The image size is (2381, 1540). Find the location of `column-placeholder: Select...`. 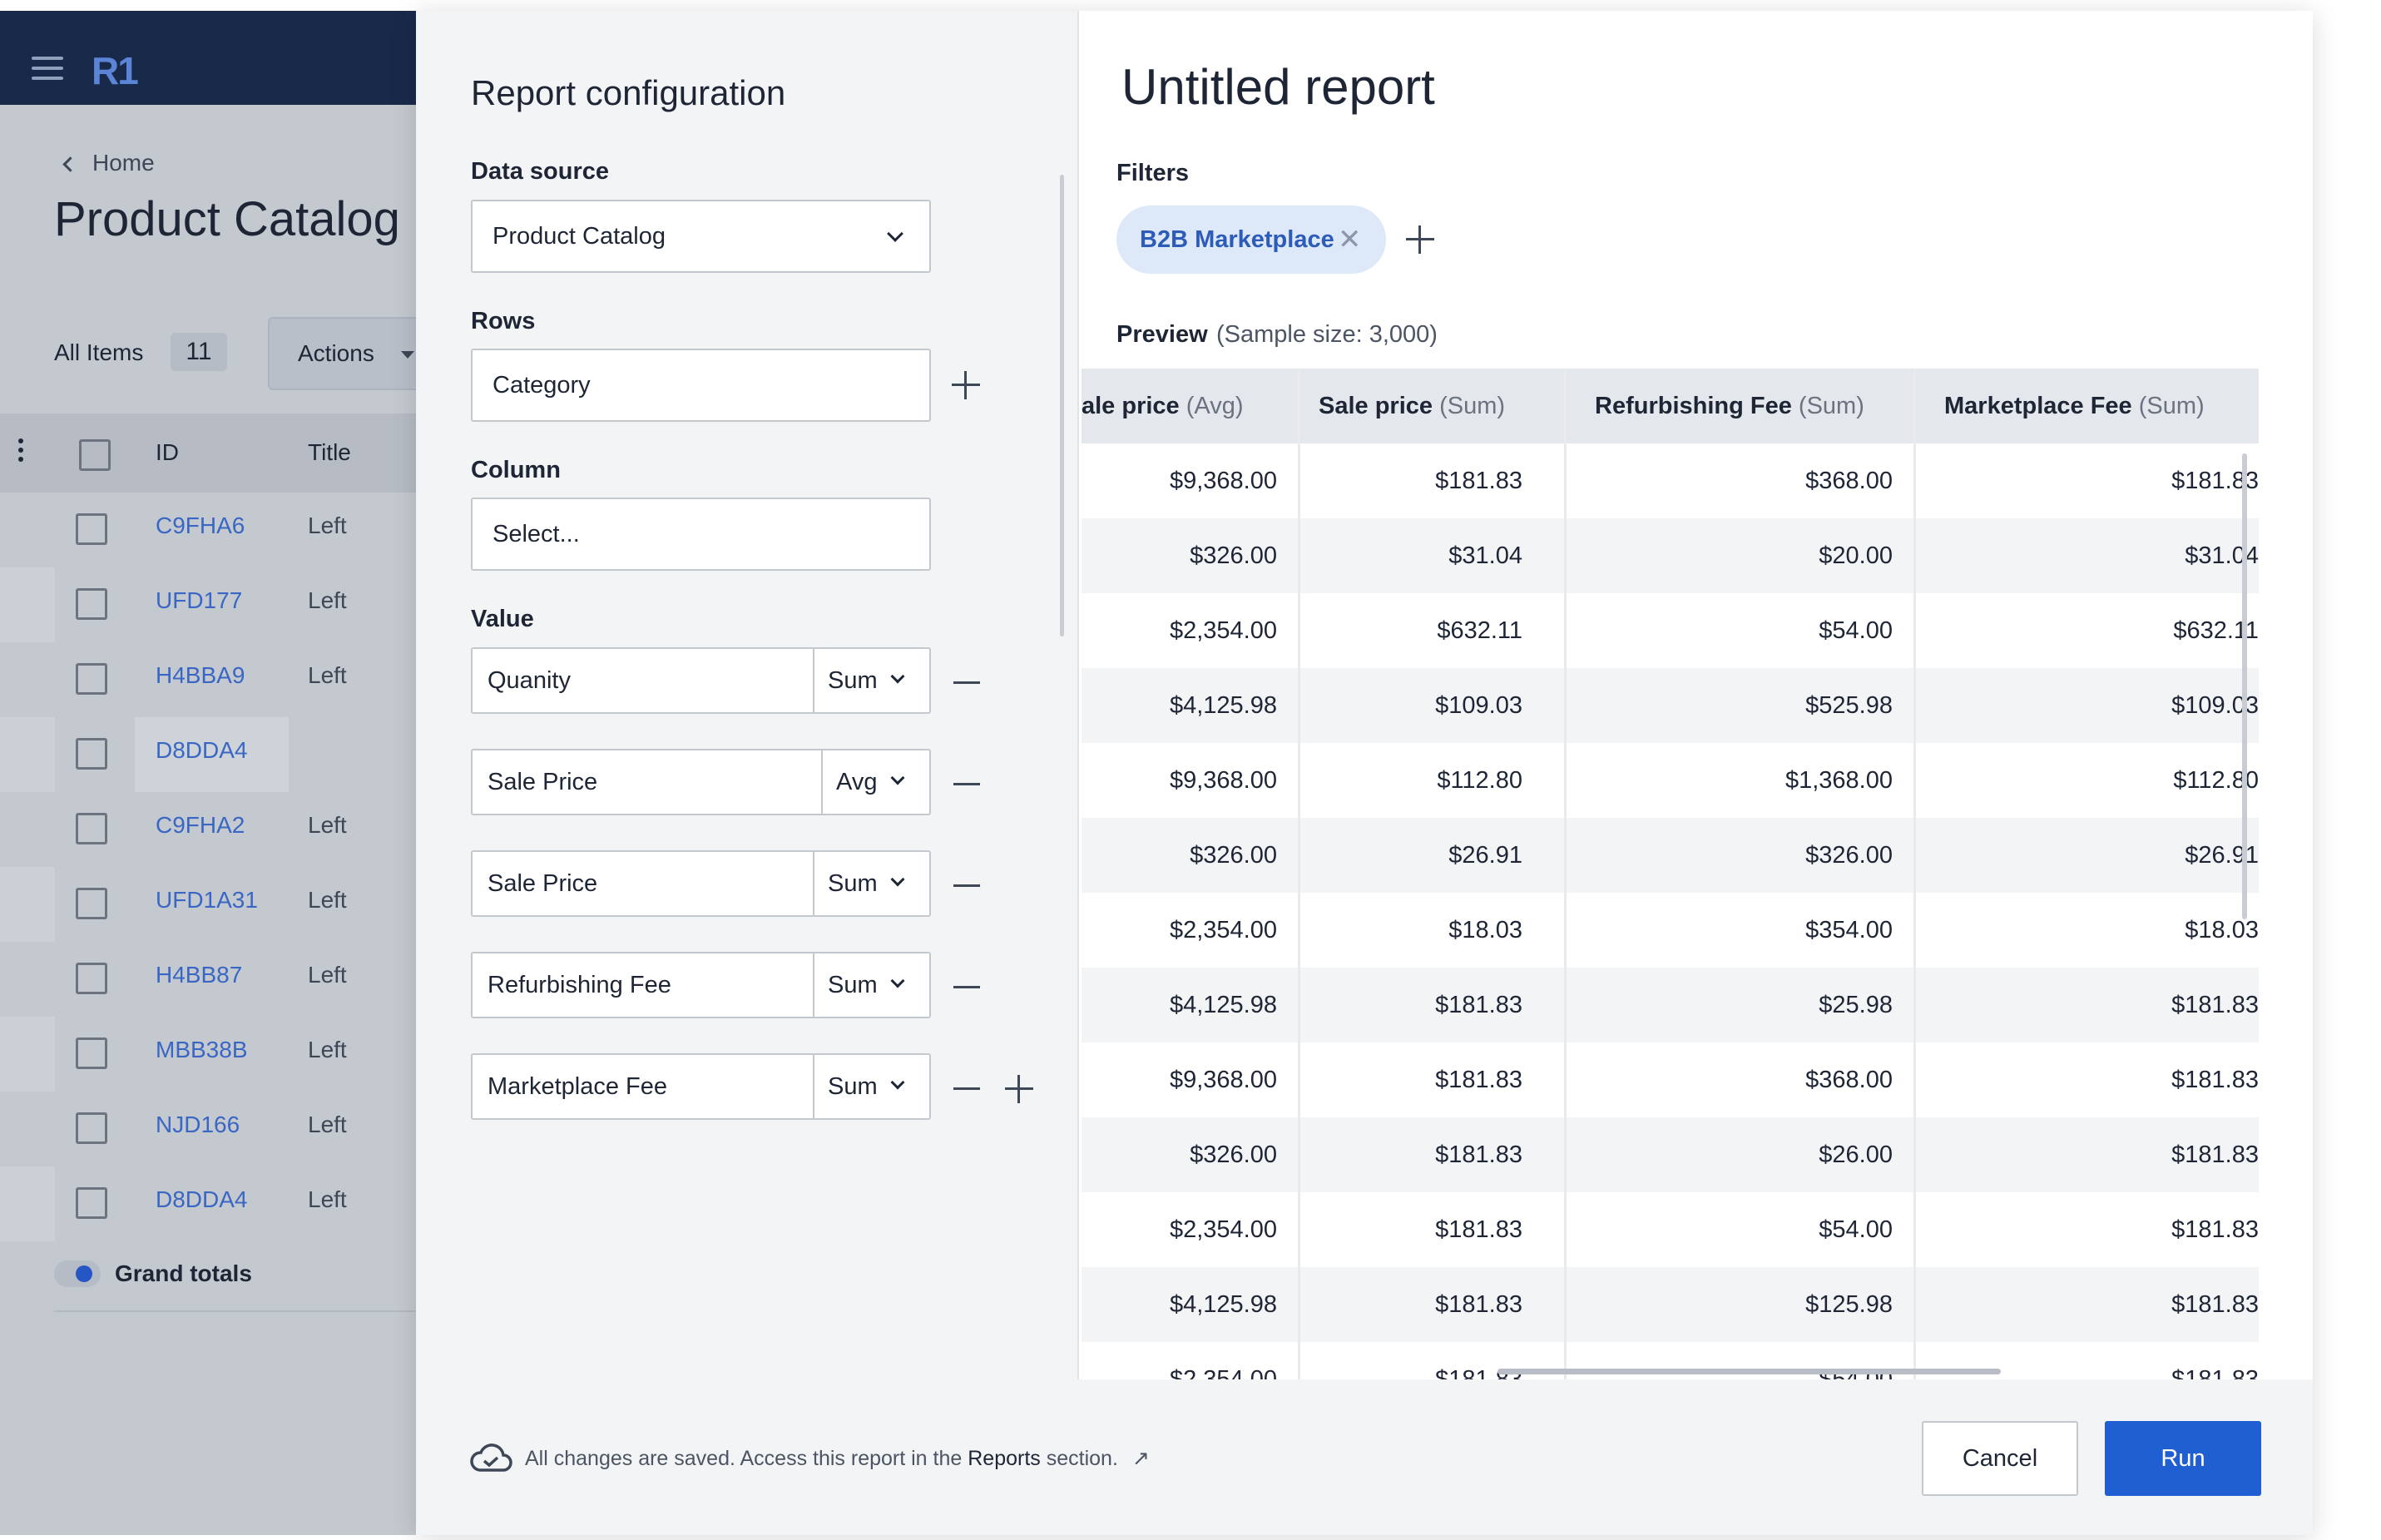

column-placeholder: Select... is located at coordinates (536, 534).